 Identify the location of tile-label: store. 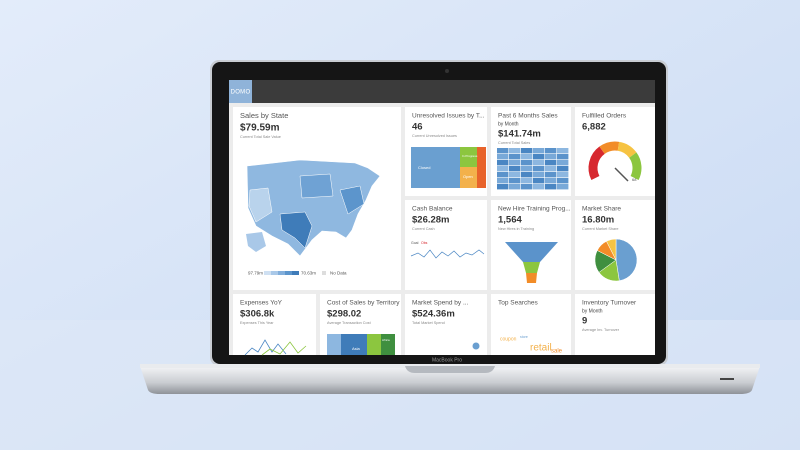
(524, 337).